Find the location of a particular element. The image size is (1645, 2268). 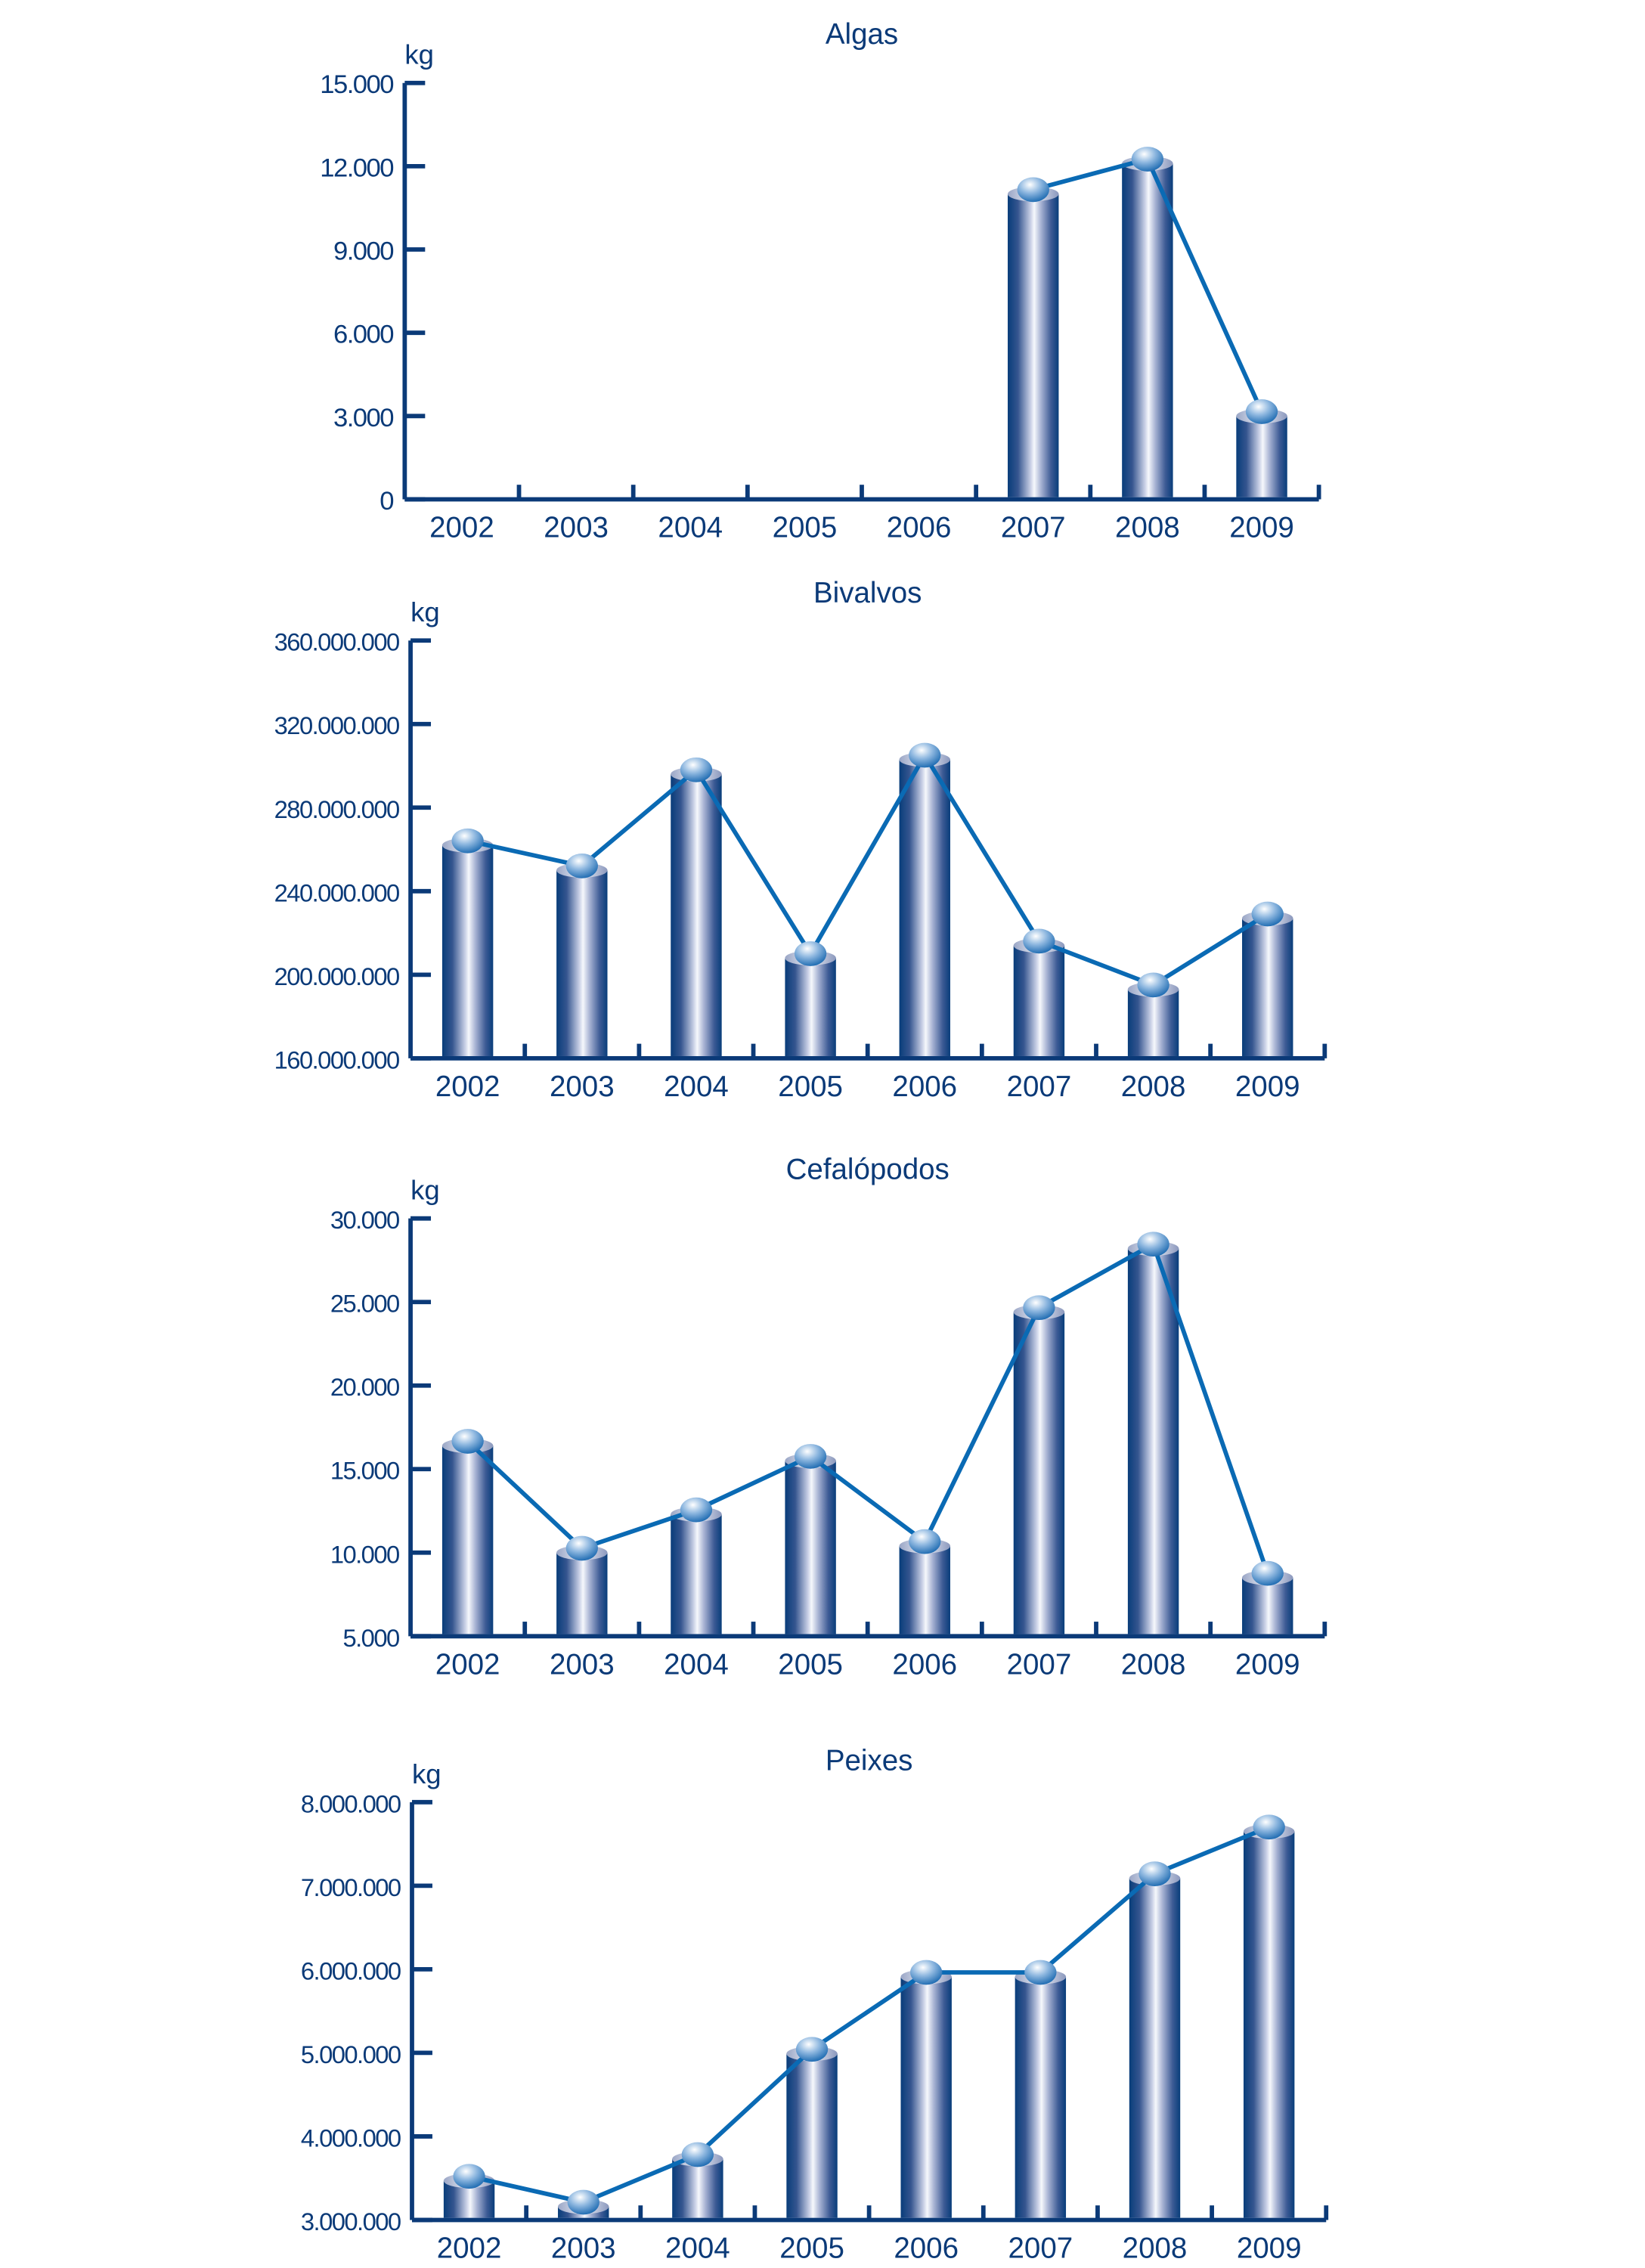

y-tick-label: 280.000.000 is located at coordinates (336, 809).